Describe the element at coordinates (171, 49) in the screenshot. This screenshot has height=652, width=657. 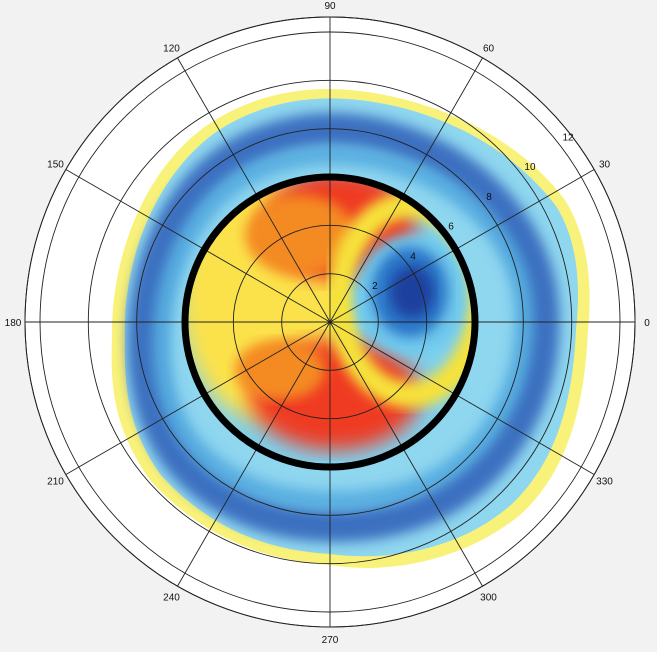
I see `angle-tick-label: 120` at that location.